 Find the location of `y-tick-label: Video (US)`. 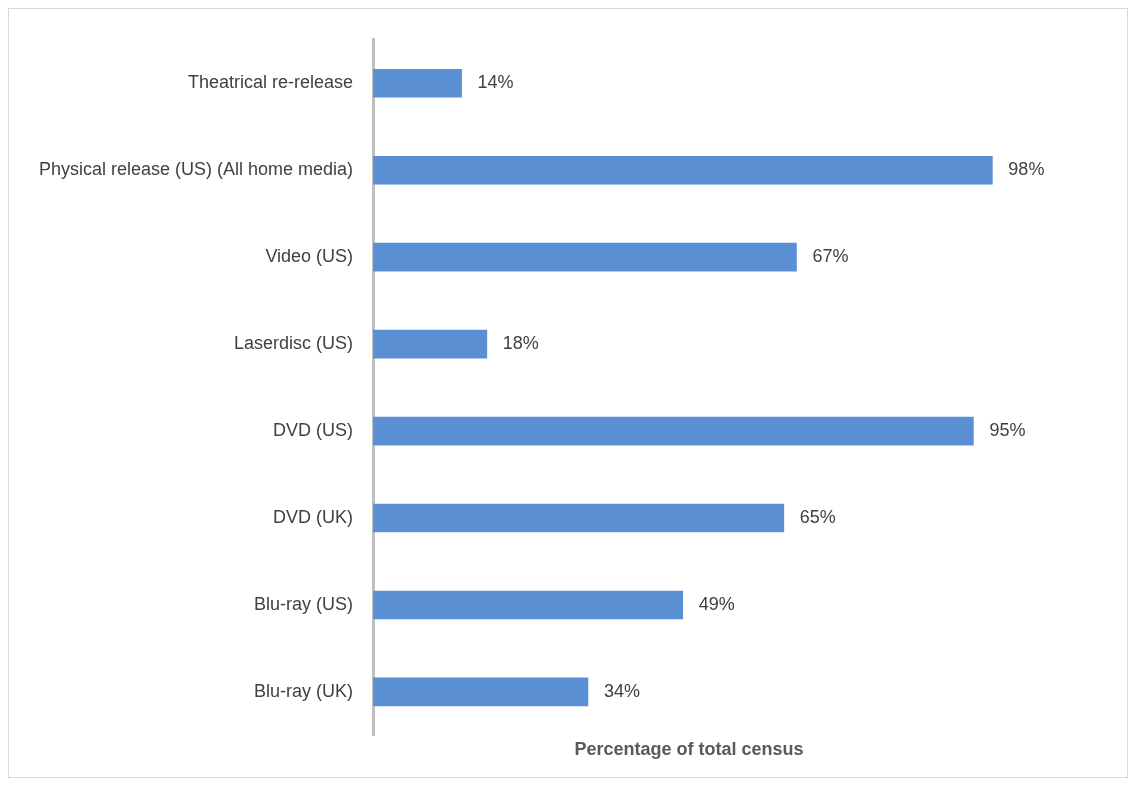

y-tick-label: Video (US) is located at coordinates (309, 256).